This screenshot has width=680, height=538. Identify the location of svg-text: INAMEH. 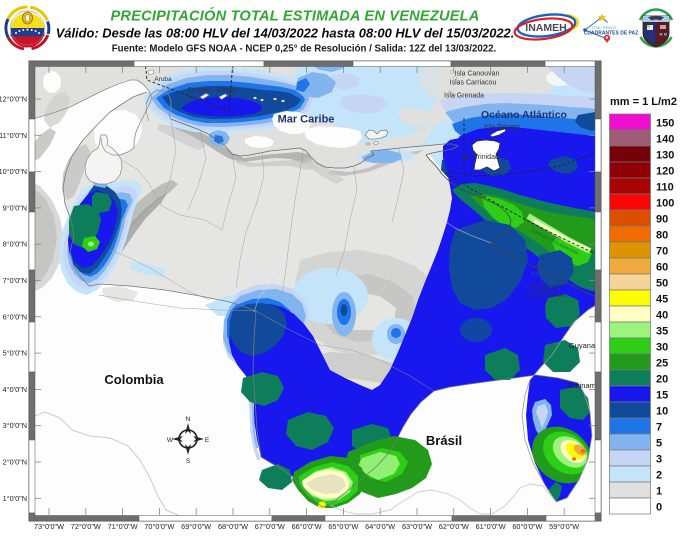
(545, 28).